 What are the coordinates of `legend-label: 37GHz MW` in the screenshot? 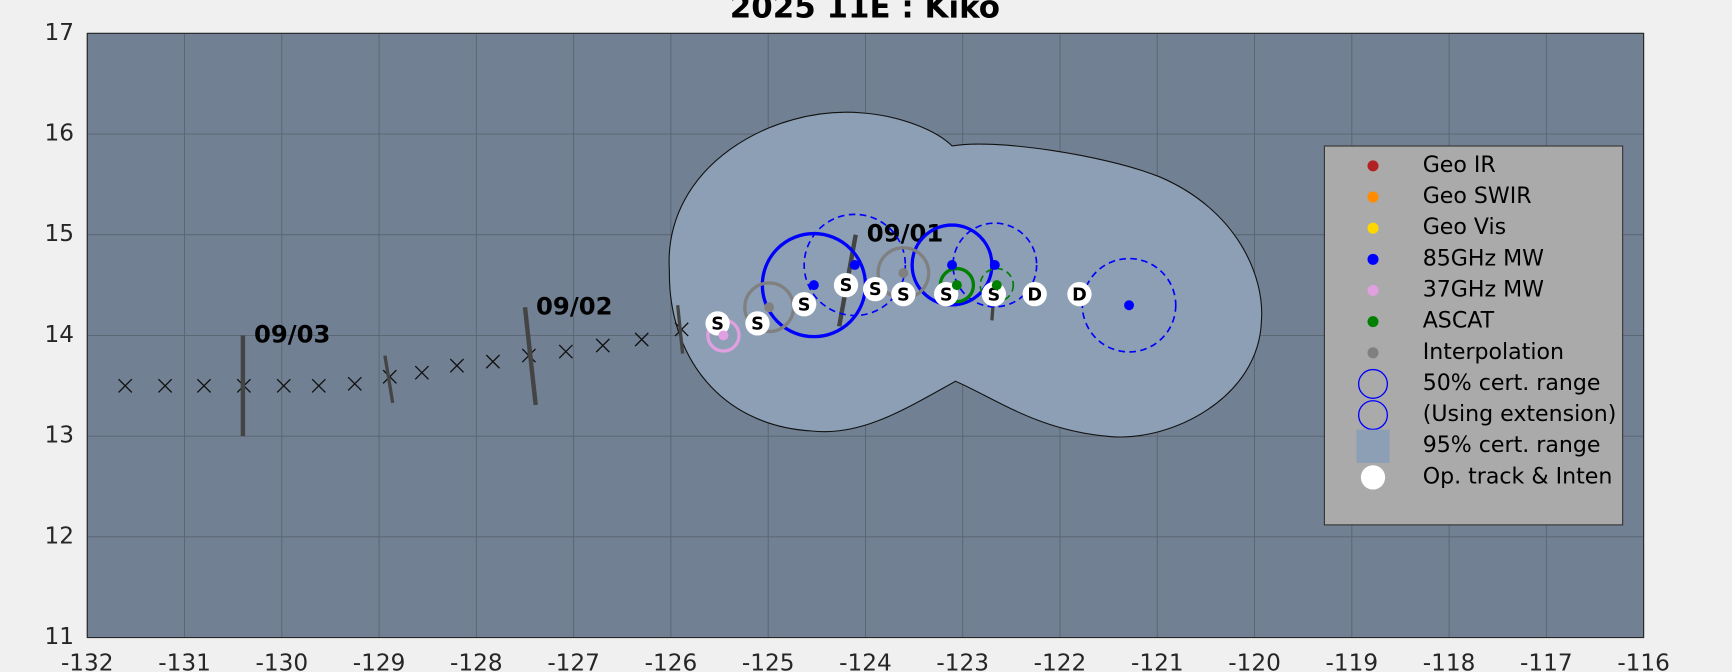 It's located at (1483, 289).